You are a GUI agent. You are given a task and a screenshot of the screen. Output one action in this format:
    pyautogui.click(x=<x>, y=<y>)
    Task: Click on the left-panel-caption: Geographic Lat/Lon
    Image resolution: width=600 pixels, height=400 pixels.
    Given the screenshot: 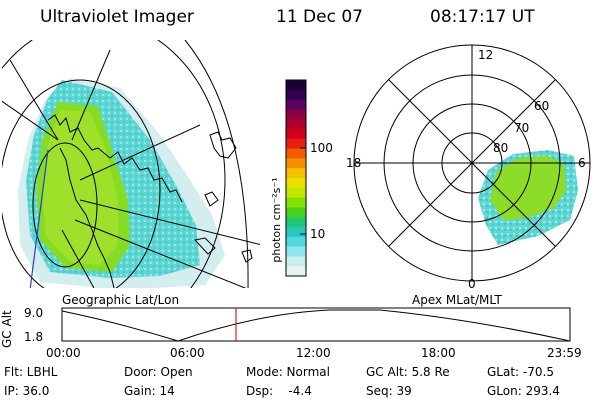 What is the action you would take?
    pyautogui.click(x=121, y=300)
    